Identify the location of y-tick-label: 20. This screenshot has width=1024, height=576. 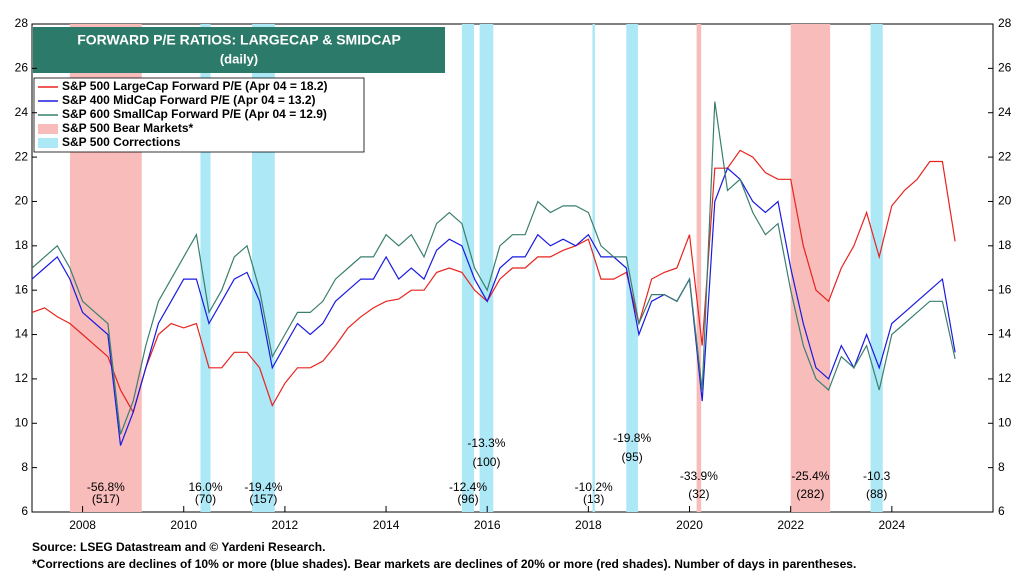
(22, 201).